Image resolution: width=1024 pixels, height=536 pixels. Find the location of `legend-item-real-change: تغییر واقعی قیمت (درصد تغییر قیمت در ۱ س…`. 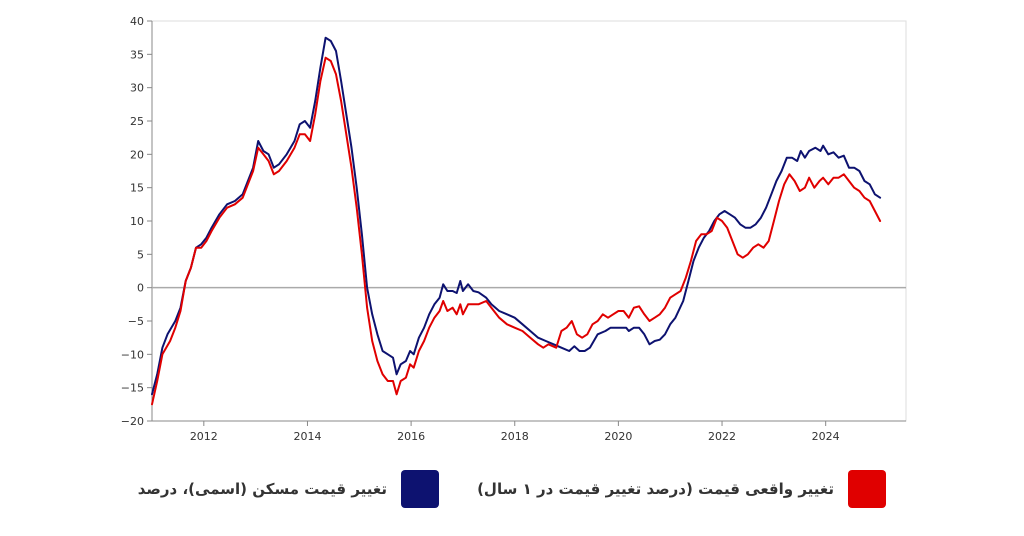

legend-item-real-change: تغییر واقعی قیمت (درصد تغییر قیمت در ۱ س… is located at coordinates (681, 489).